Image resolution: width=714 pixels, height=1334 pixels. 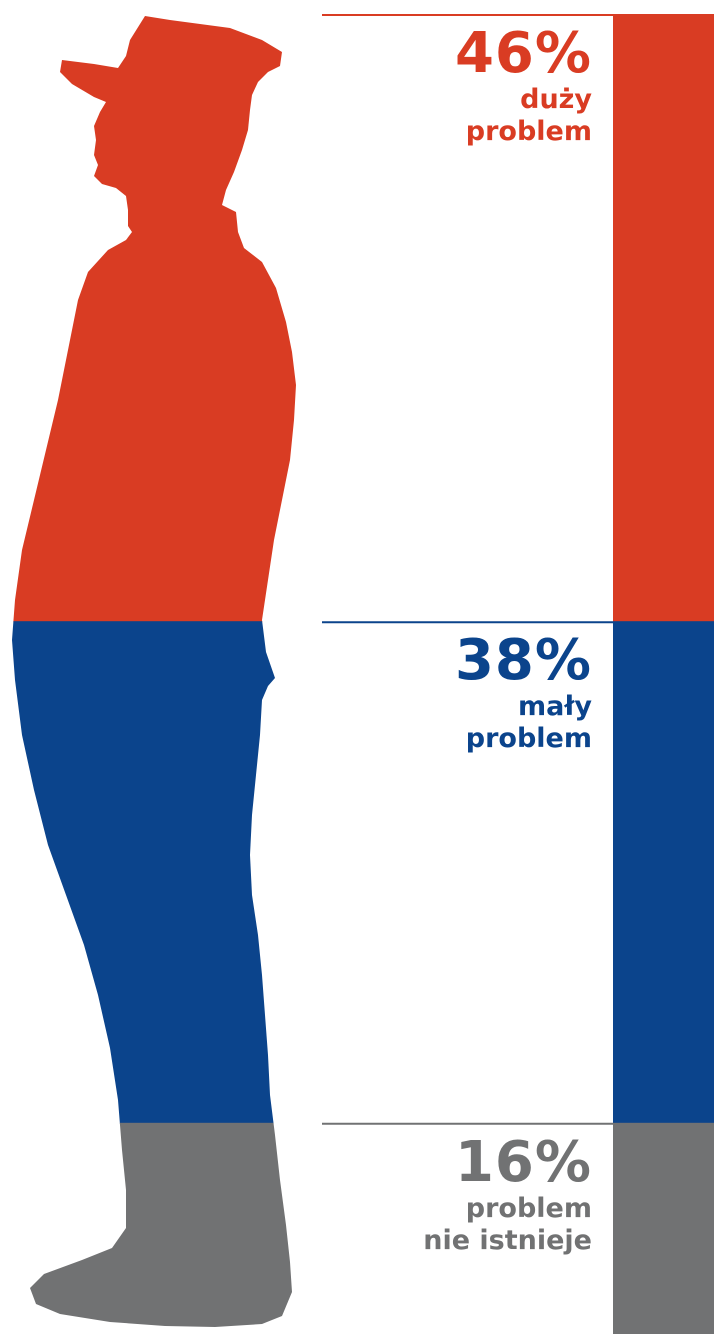 I want to click on segment-text-2-1: nie istnieje, so click(x=507, y=1240).